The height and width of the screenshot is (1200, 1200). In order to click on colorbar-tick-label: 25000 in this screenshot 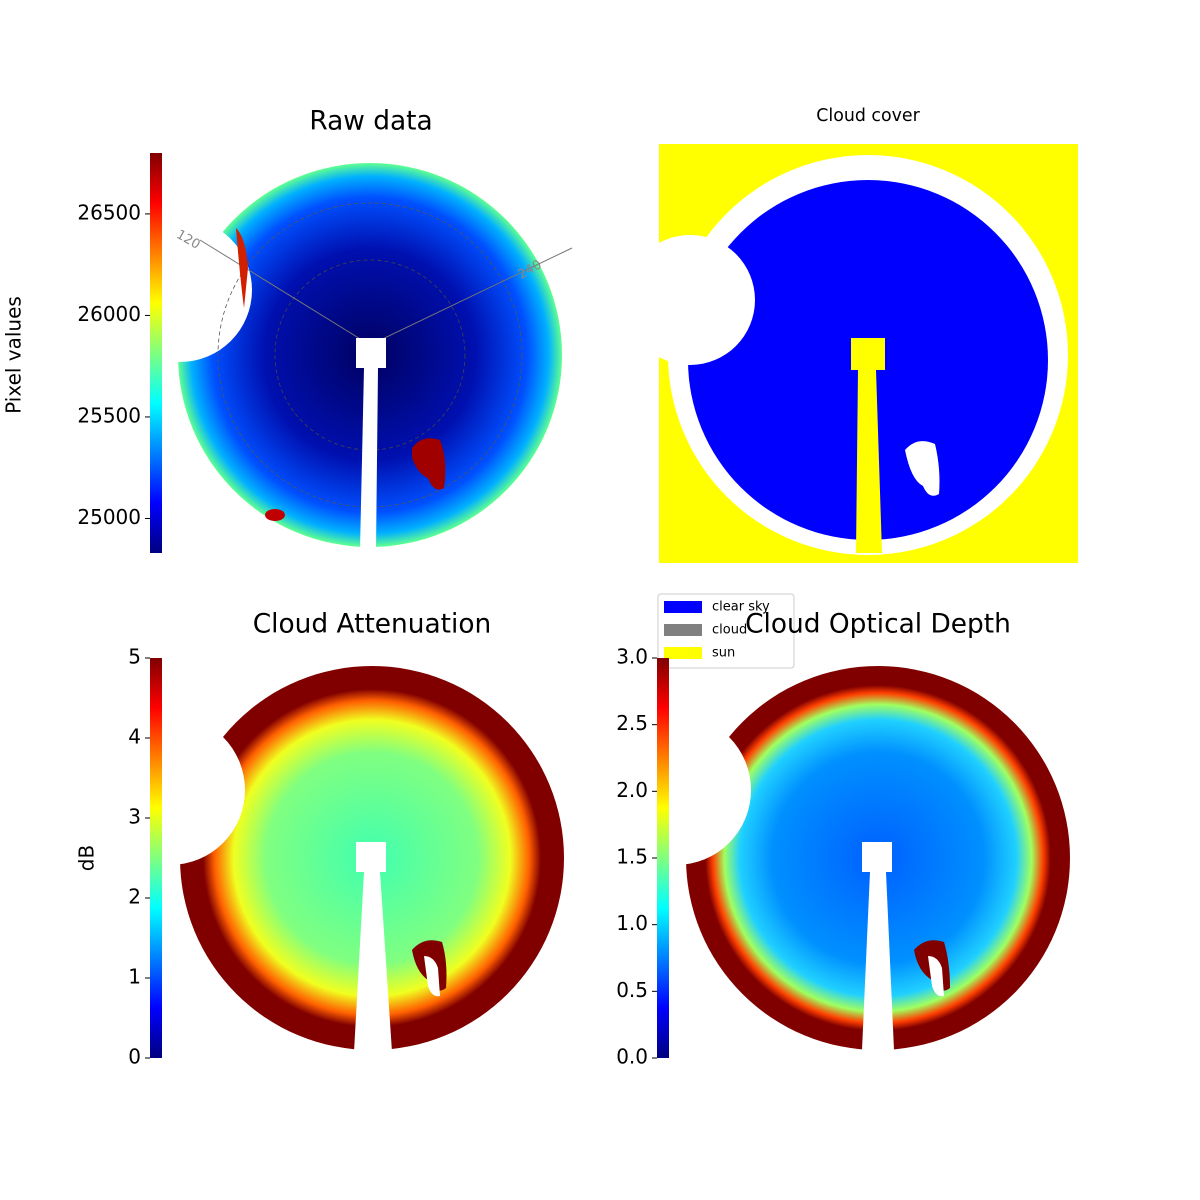, I will do `click(109, 517)`.